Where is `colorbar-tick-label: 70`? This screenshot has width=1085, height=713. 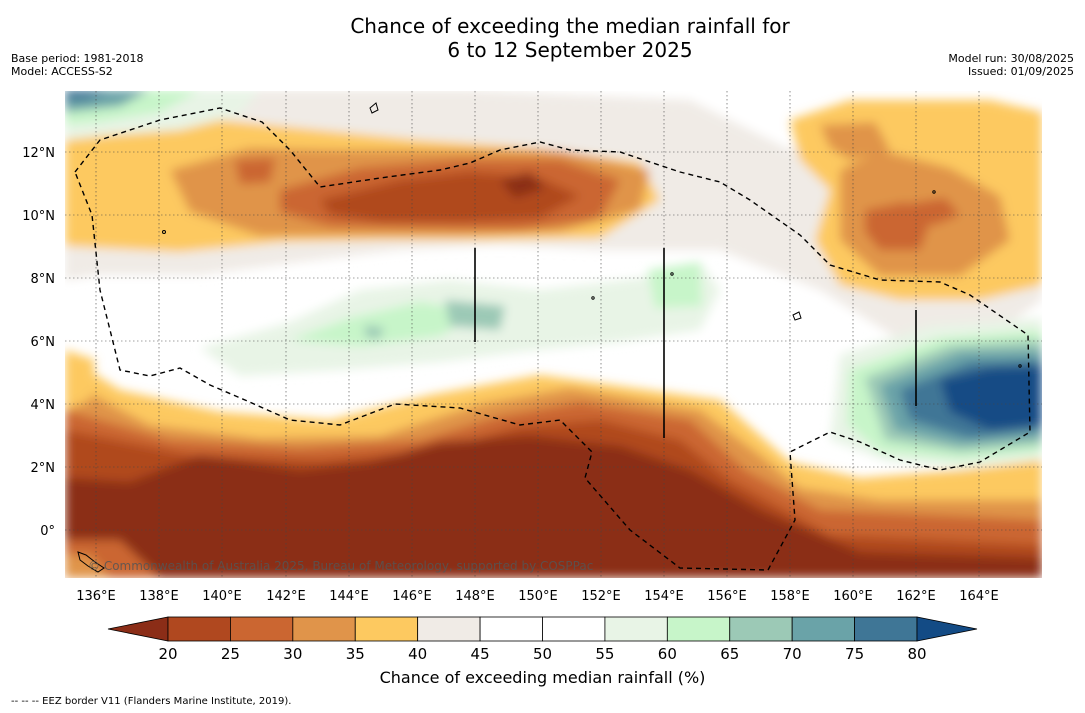
colorbar-tick-label: 70 is located at coordinates (792, 654).